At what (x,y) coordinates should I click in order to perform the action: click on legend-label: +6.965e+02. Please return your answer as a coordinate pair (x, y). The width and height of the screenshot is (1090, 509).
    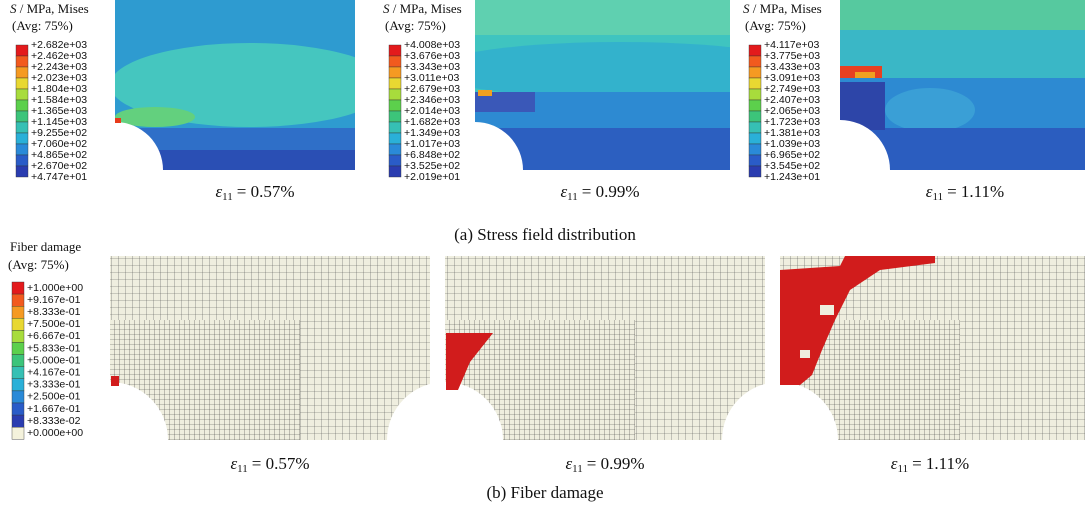
    Looking at the image, I should click on (792, 155).